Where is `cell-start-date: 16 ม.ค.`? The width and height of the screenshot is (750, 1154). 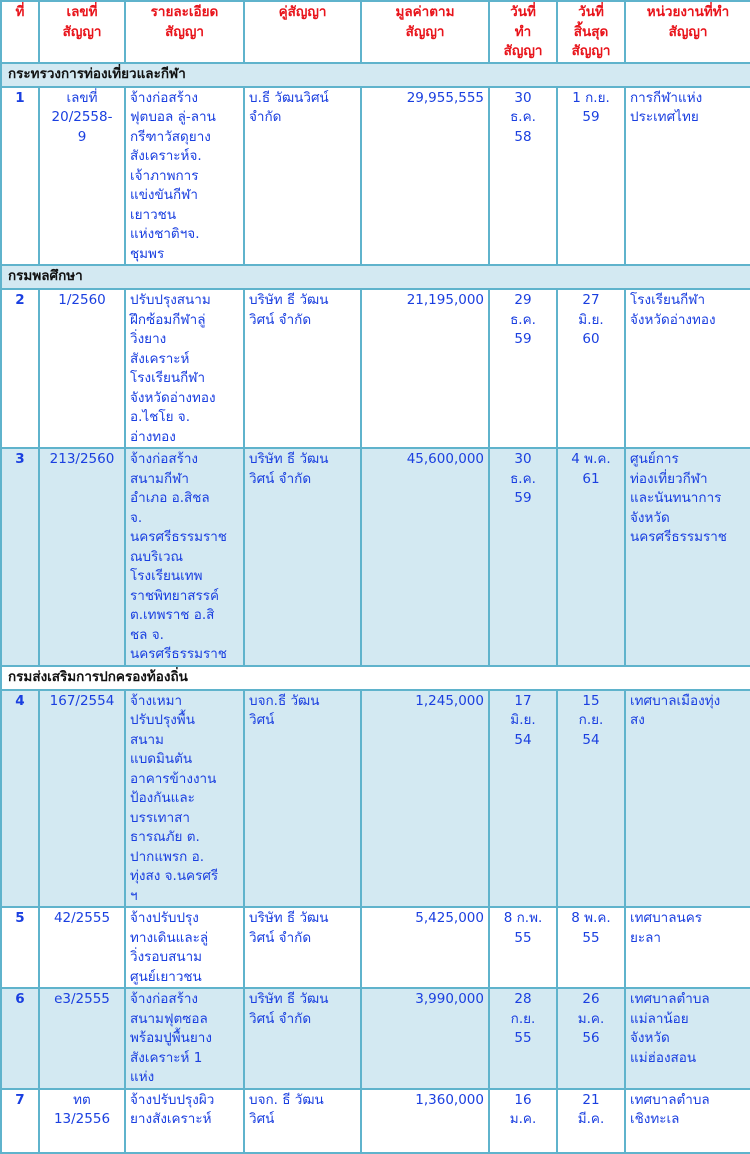 cell-start-date: 16 ม.ค. is located at coordinates (523, 1120).